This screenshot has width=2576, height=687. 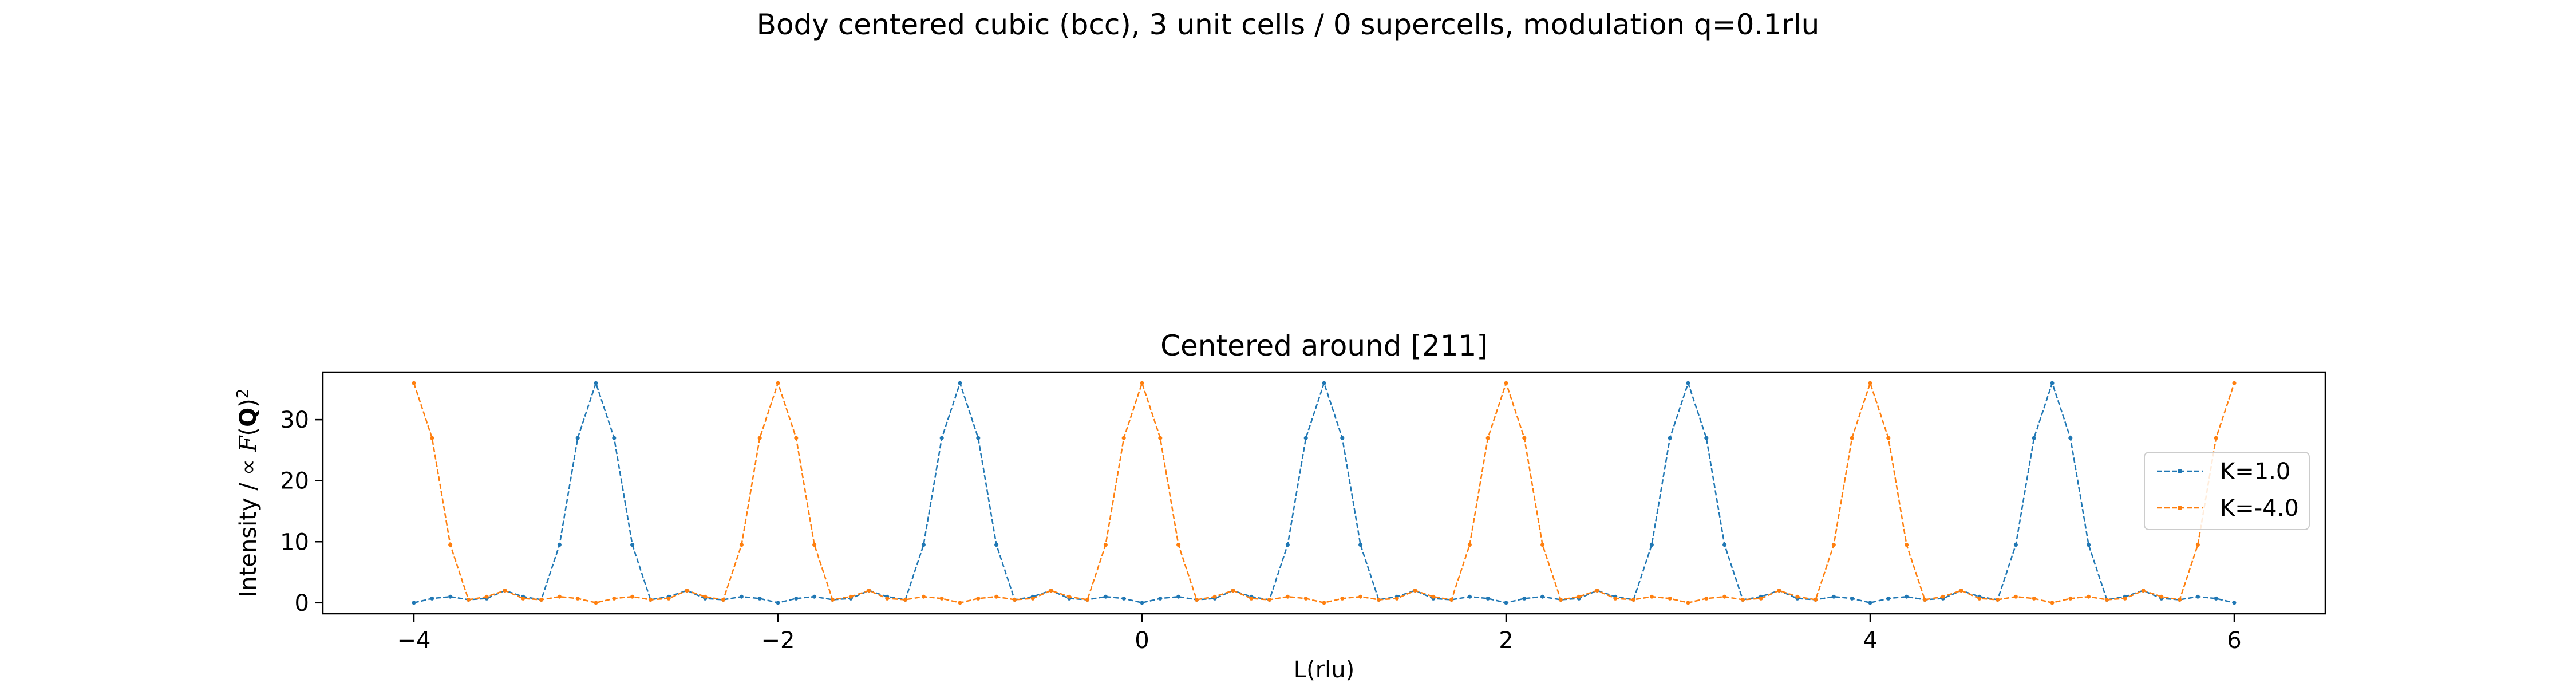 What do you see at coordinates (1506, 641) in the screenshot?
I see `x-tick-label: 2` at bounding box center [1506, 641].